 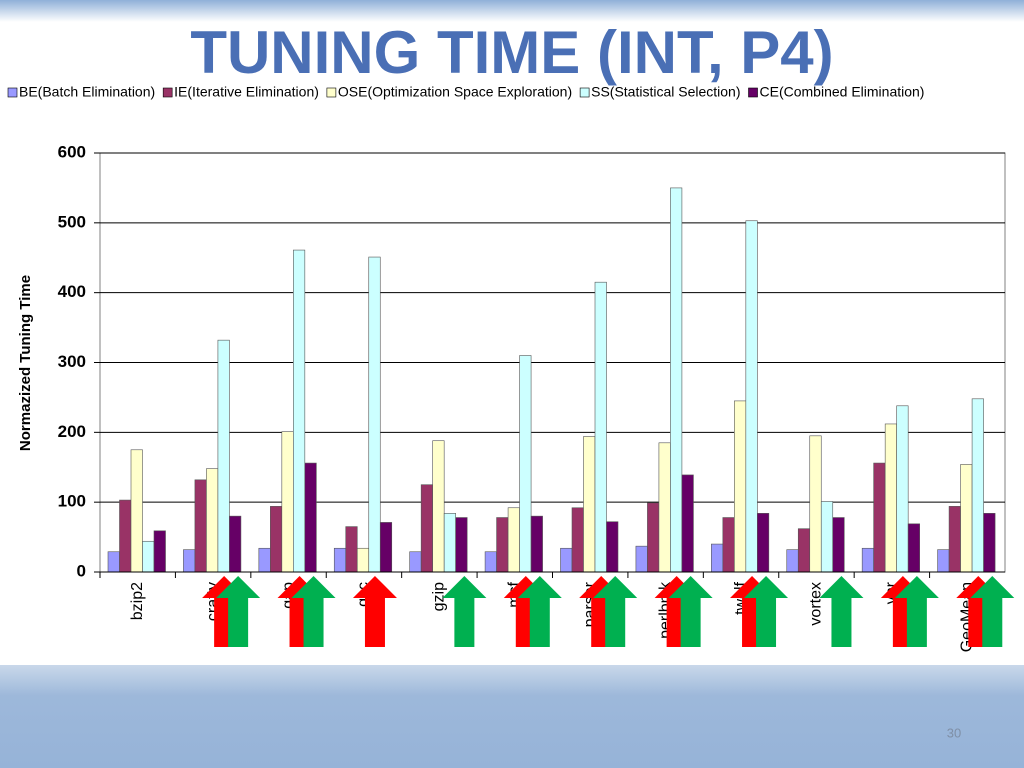 I want to click on y-axis-label: Normazized Tuning Time, so click(x=25, y=363).